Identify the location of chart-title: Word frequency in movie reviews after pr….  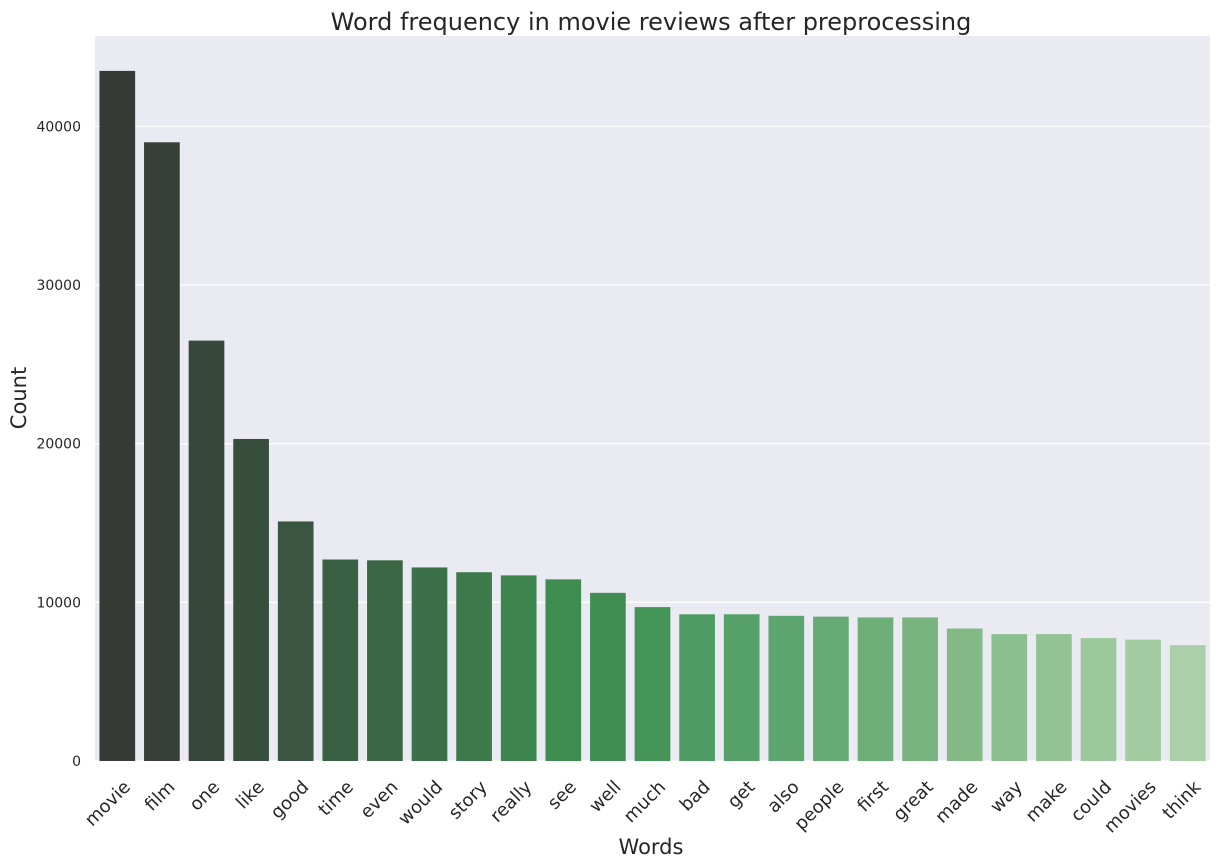
(651, 22).